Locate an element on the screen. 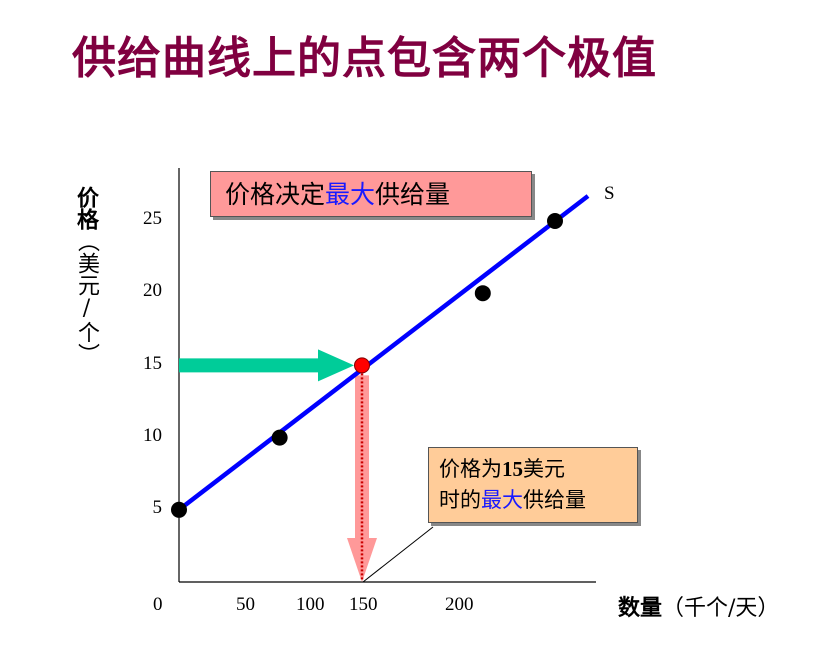 Image resolution: width=816 pixels, height=653 pixels. y-axis-label-main: 价格 is located at coordinates (86, 208).